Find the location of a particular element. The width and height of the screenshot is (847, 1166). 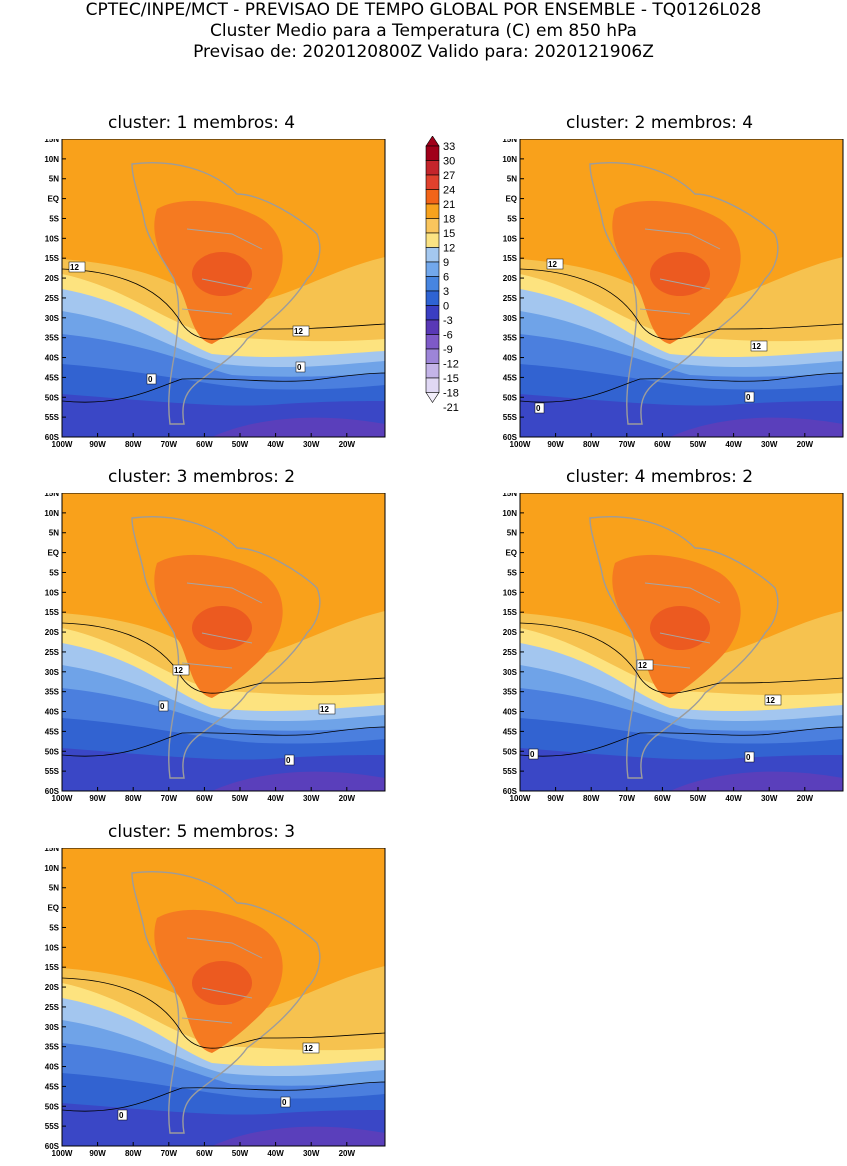

panel-title-5: cluster: 5 membros: 3 is located at coordinates (202, 832).